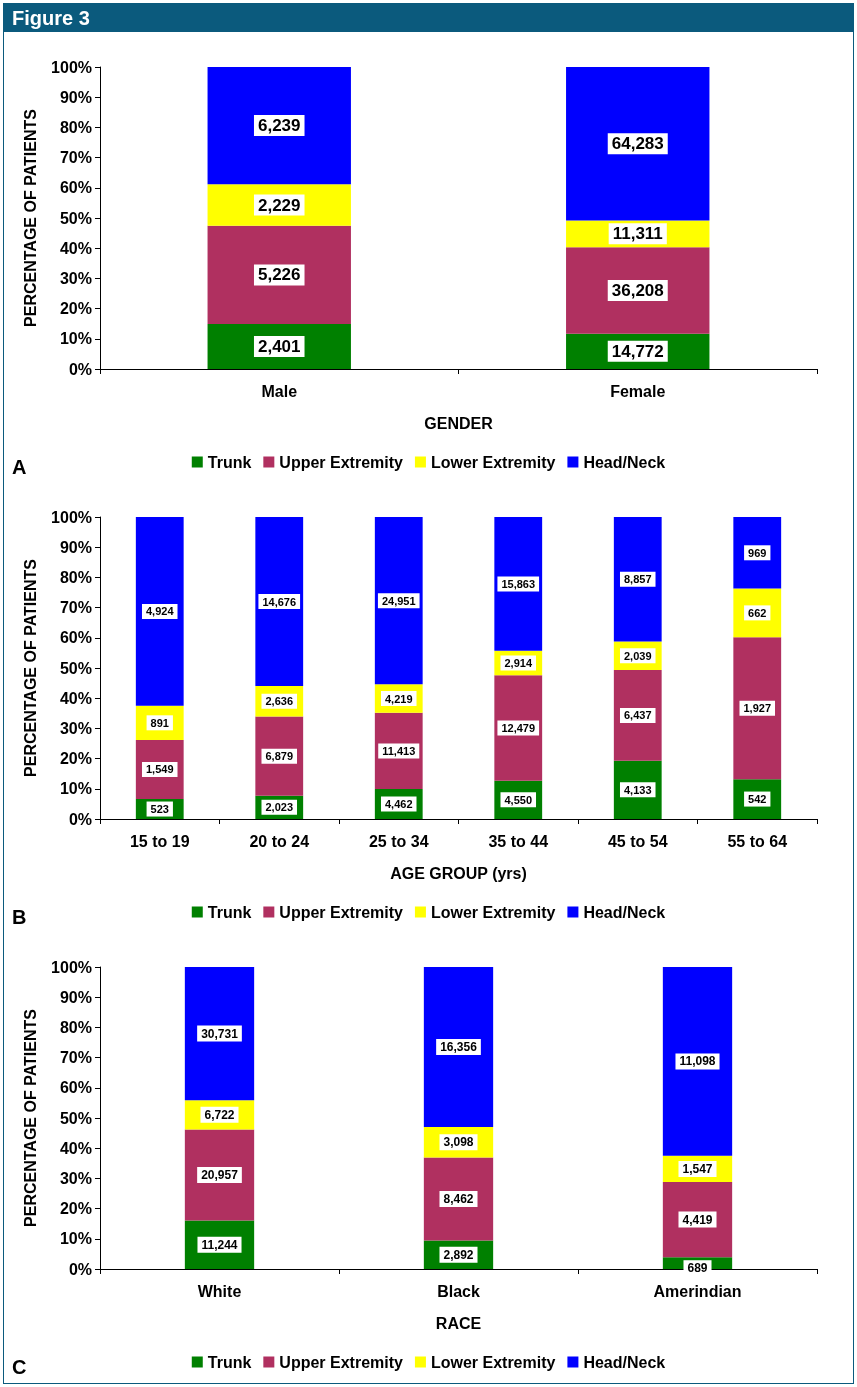  What do you see at coordinates (637, 234) in the screenshot?
I see `annotation: 11,311` at bounding box center [637, 234].